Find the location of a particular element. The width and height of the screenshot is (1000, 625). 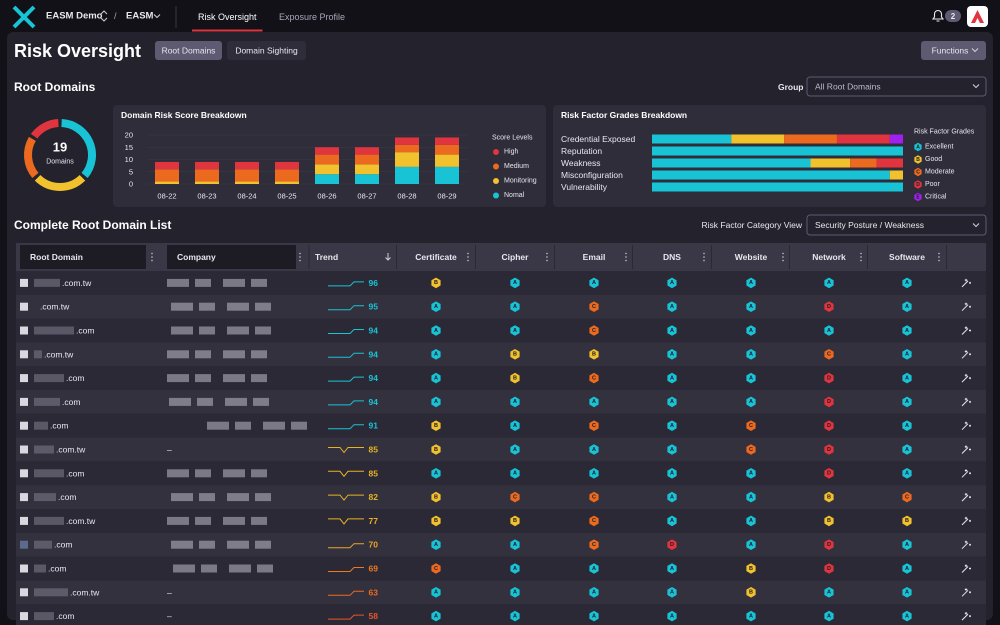

x-tick-label: 08-22 is located at coordinates (166, 196).